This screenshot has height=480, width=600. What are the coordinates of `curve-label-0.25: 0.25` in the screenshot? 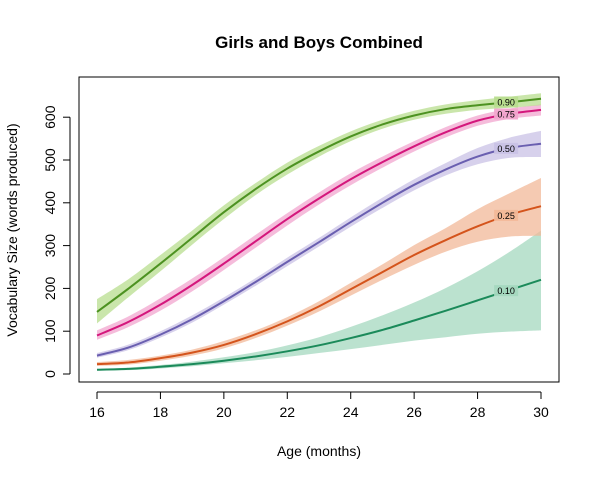 It's located at (506, 216).